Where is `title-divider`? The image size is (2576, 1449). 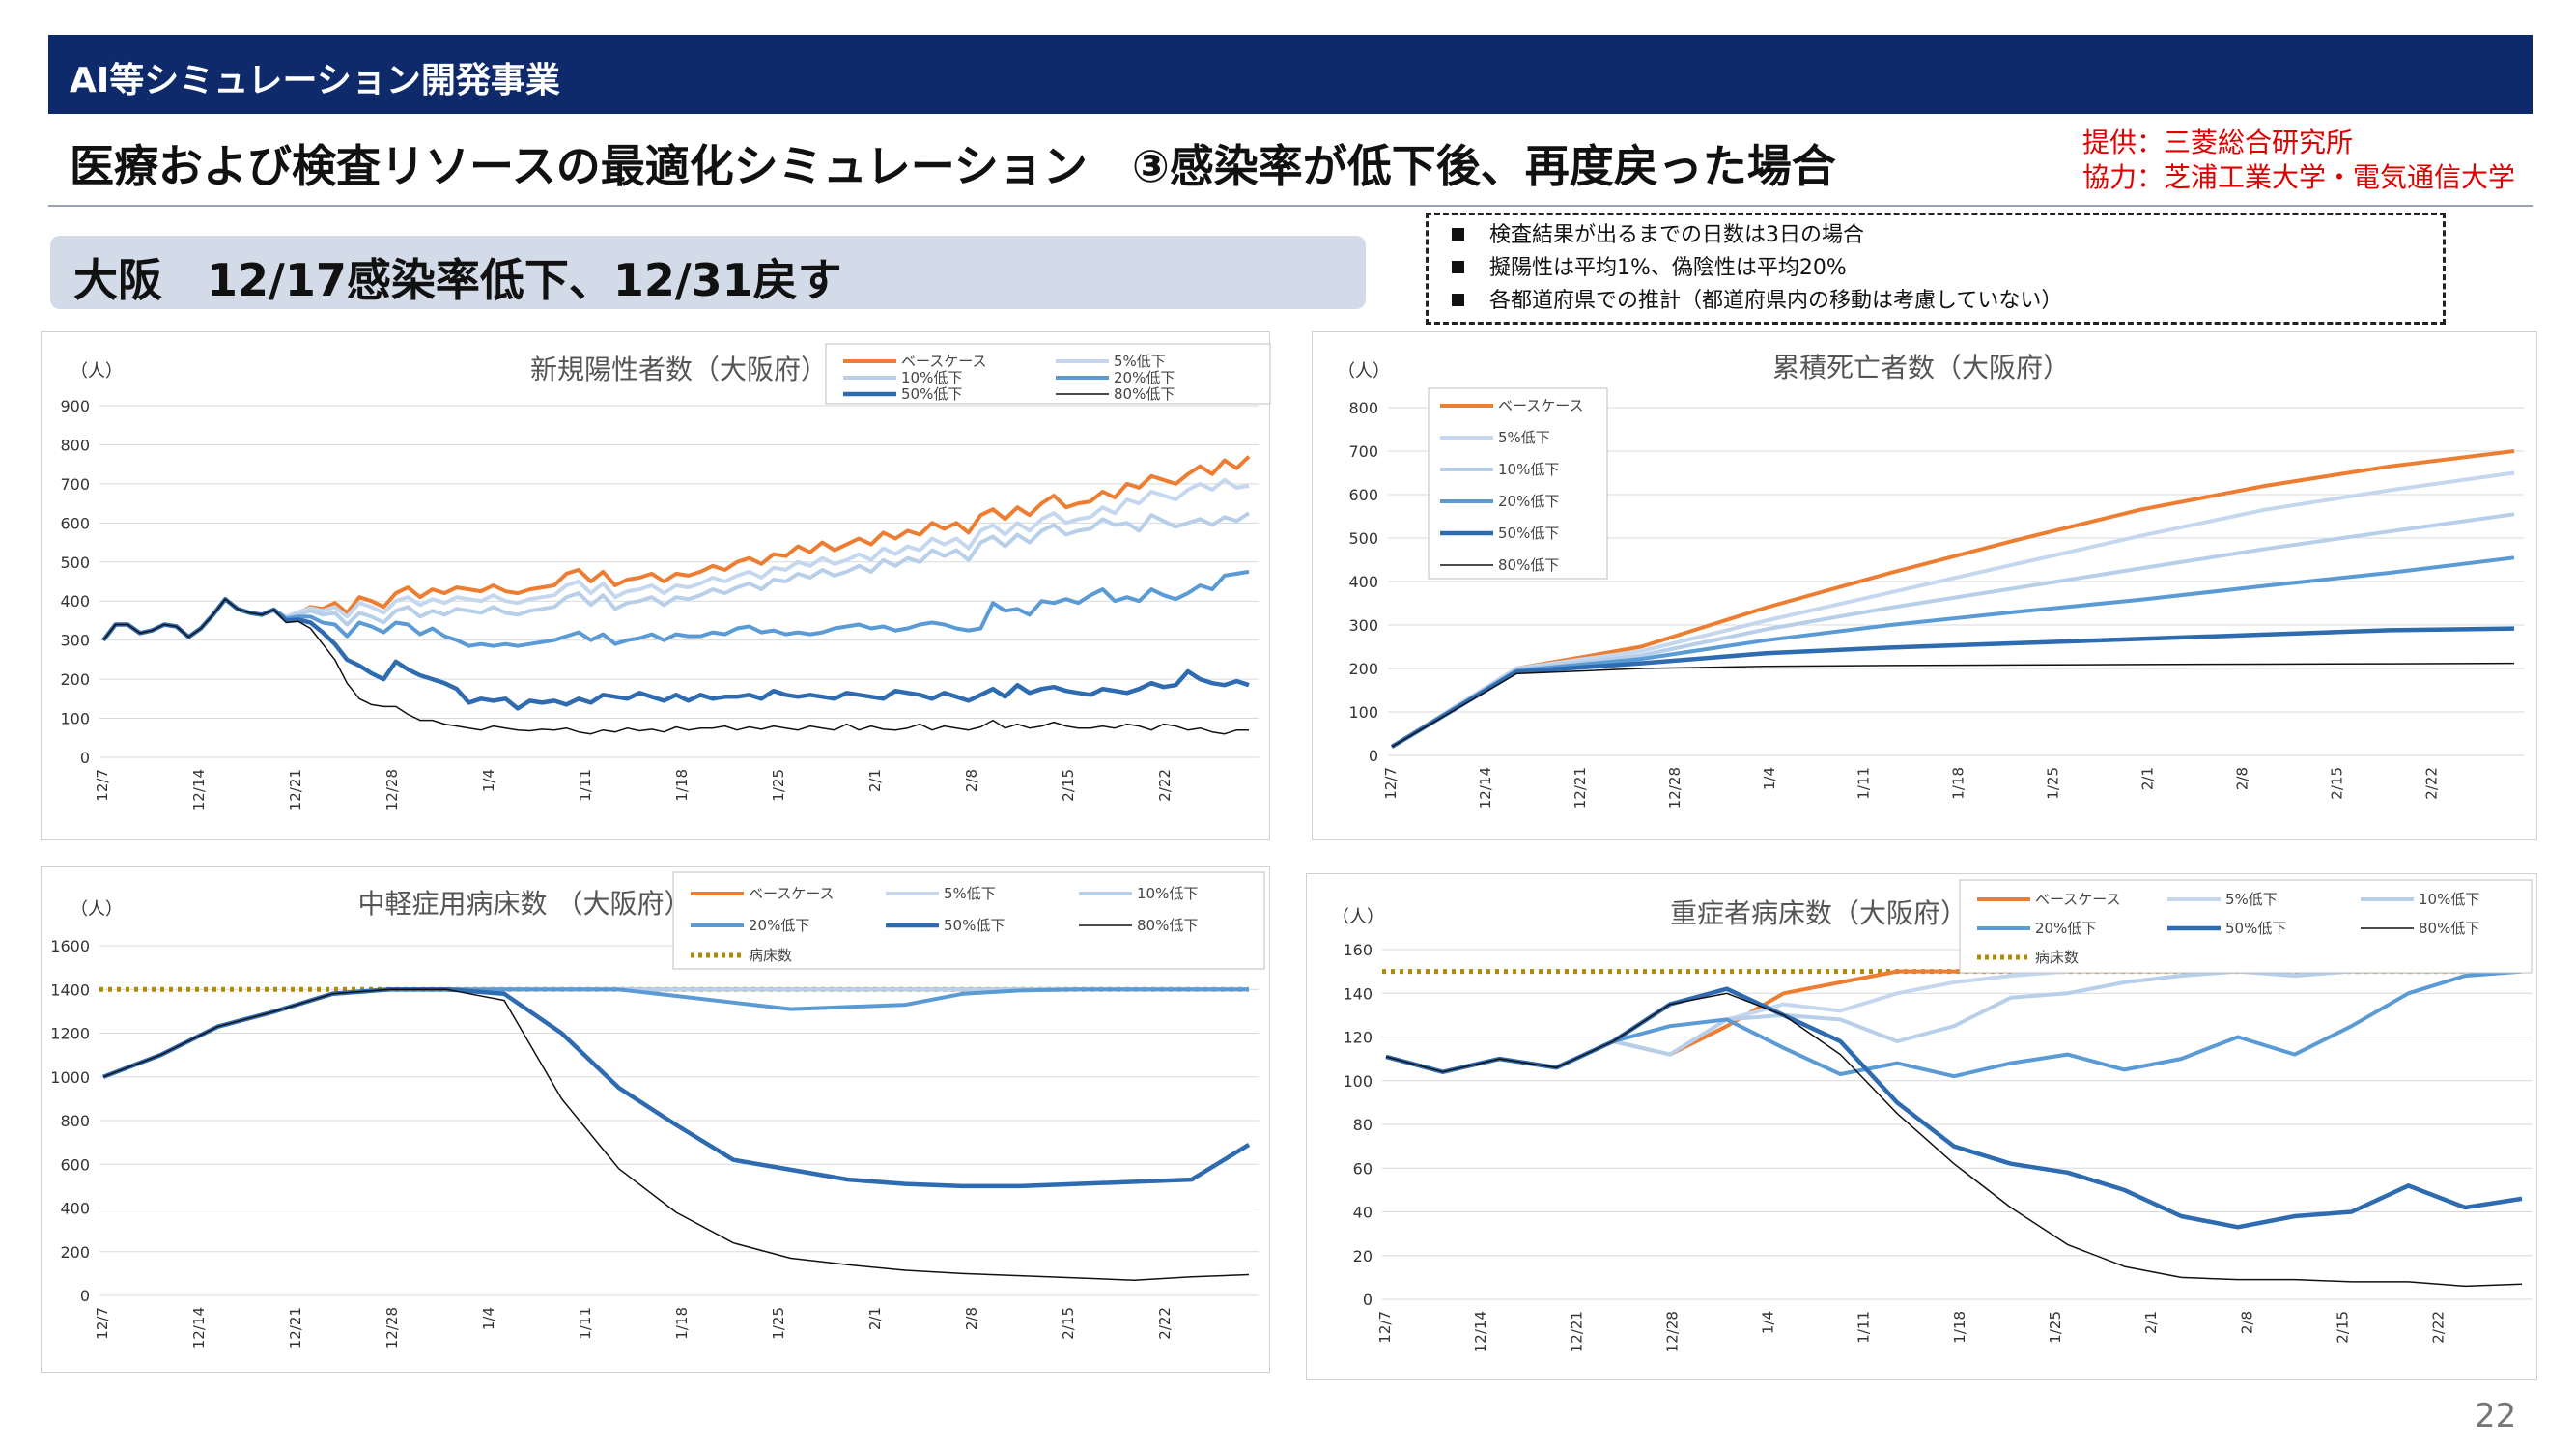 title-divider is located at coordinates (1290, 206).